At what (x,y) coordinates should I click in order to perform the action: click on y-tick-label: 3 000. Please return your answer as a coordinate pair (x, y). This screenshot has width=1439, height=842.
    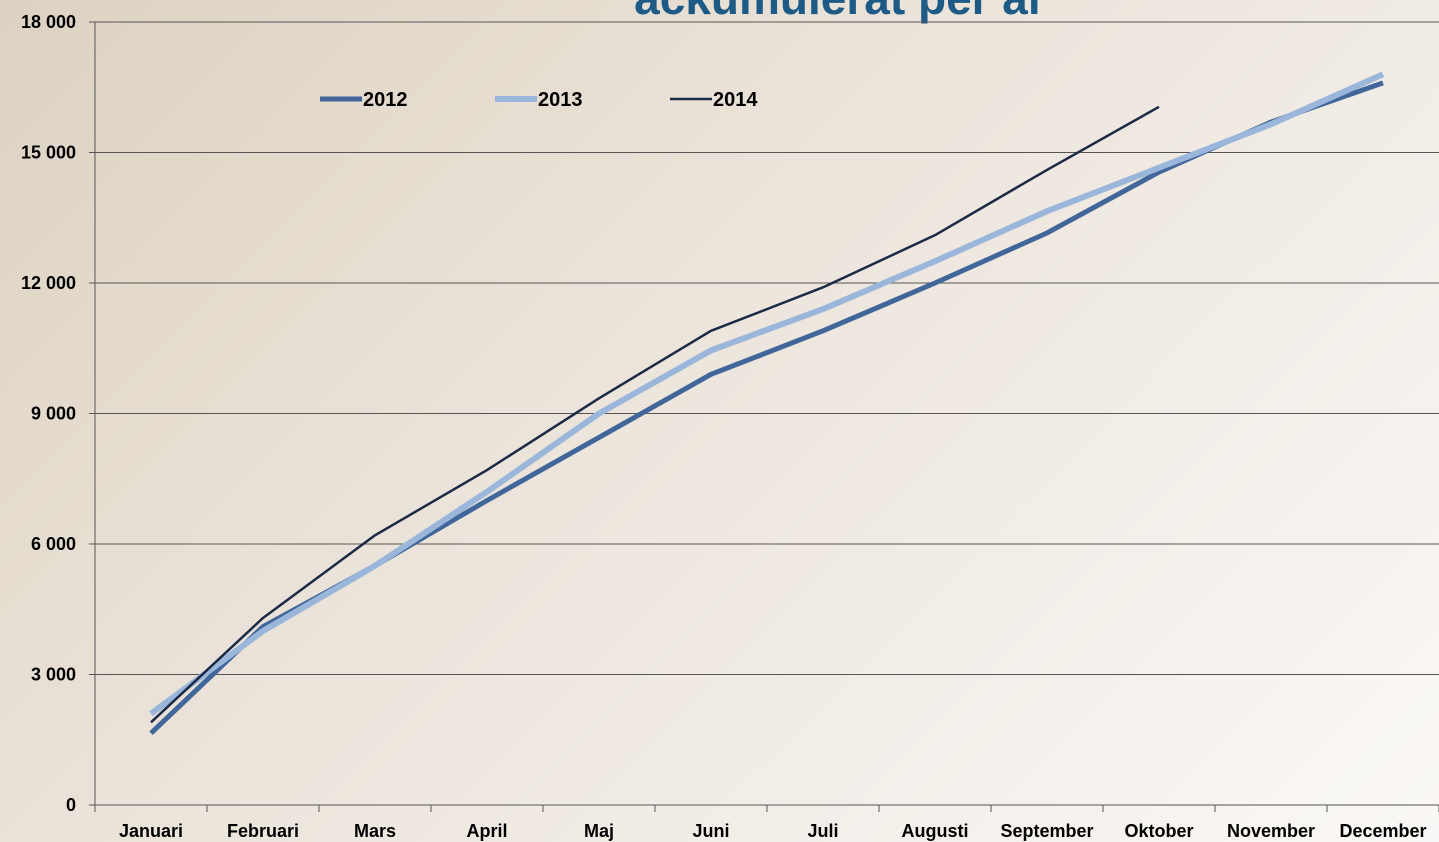
    Looking at the image, I should click on (53, 675).